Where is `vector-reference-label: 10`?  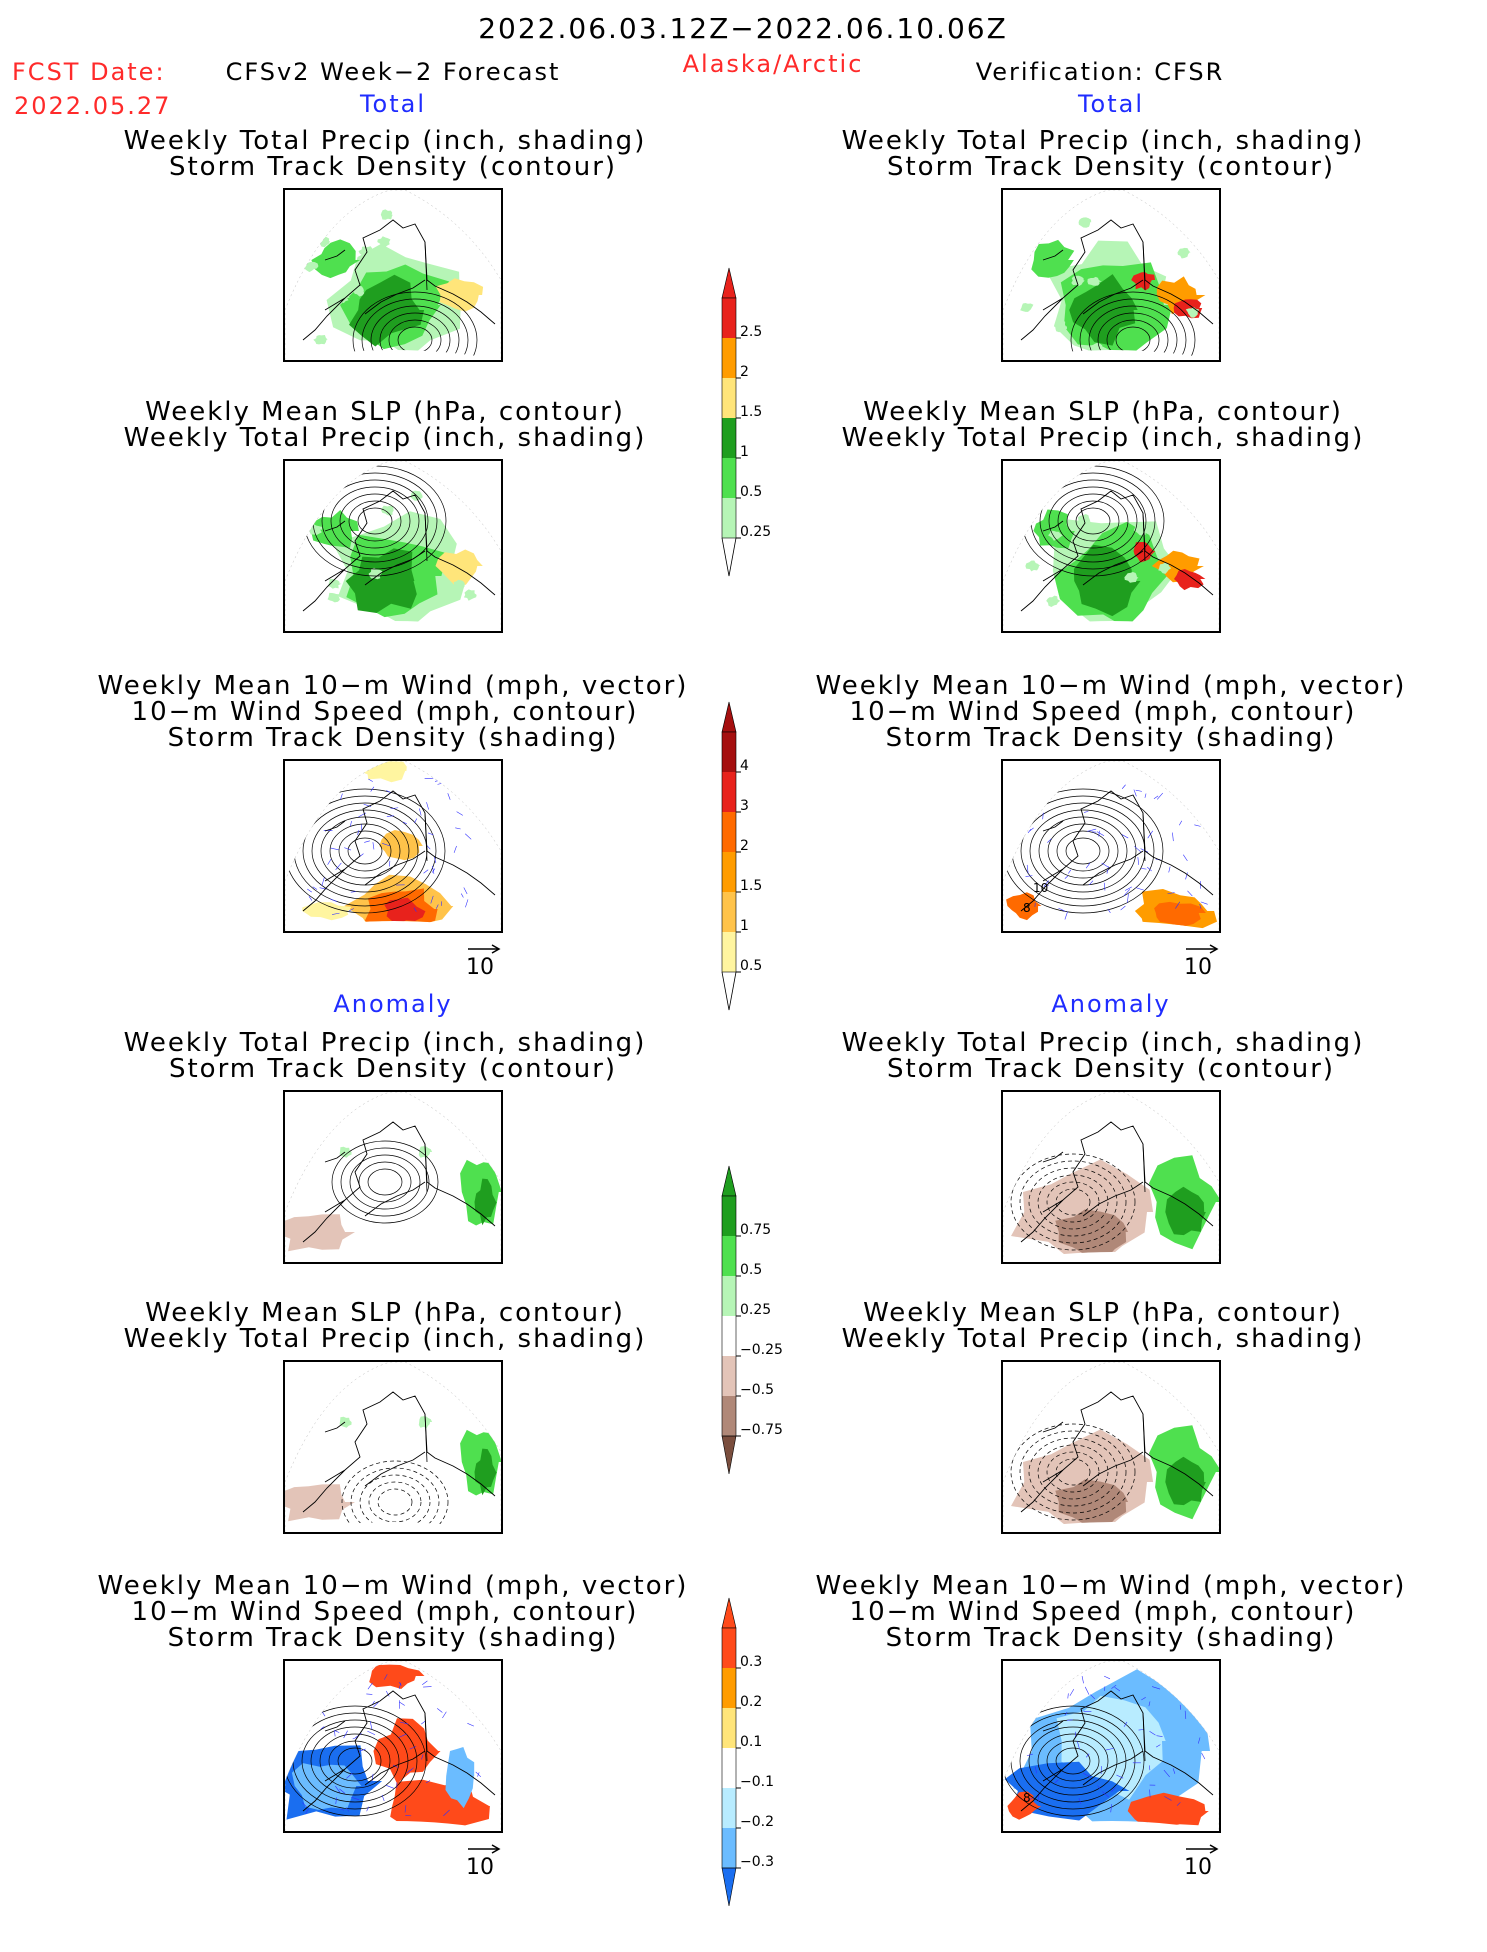 vector-reference-label: 10 is located at coordinates (1198, 1867).